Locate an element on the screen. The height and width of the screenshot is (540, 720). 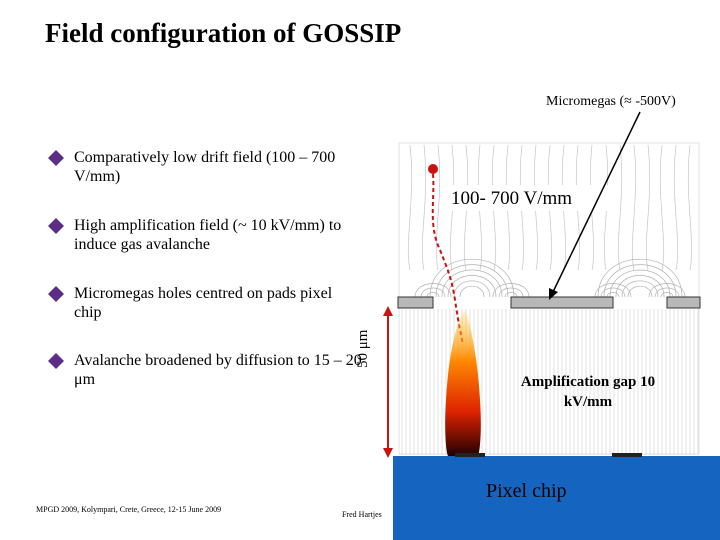
amplification-field-lines is located at coordinates (550, 382).